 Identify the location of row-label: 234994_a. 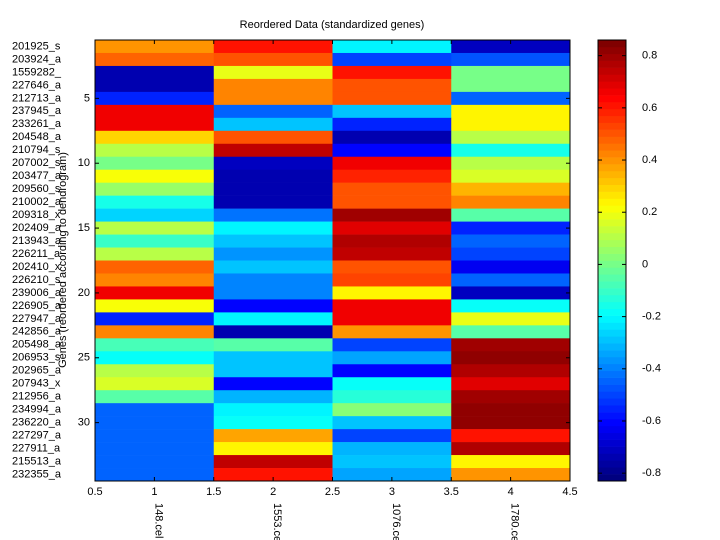
(37, 410).